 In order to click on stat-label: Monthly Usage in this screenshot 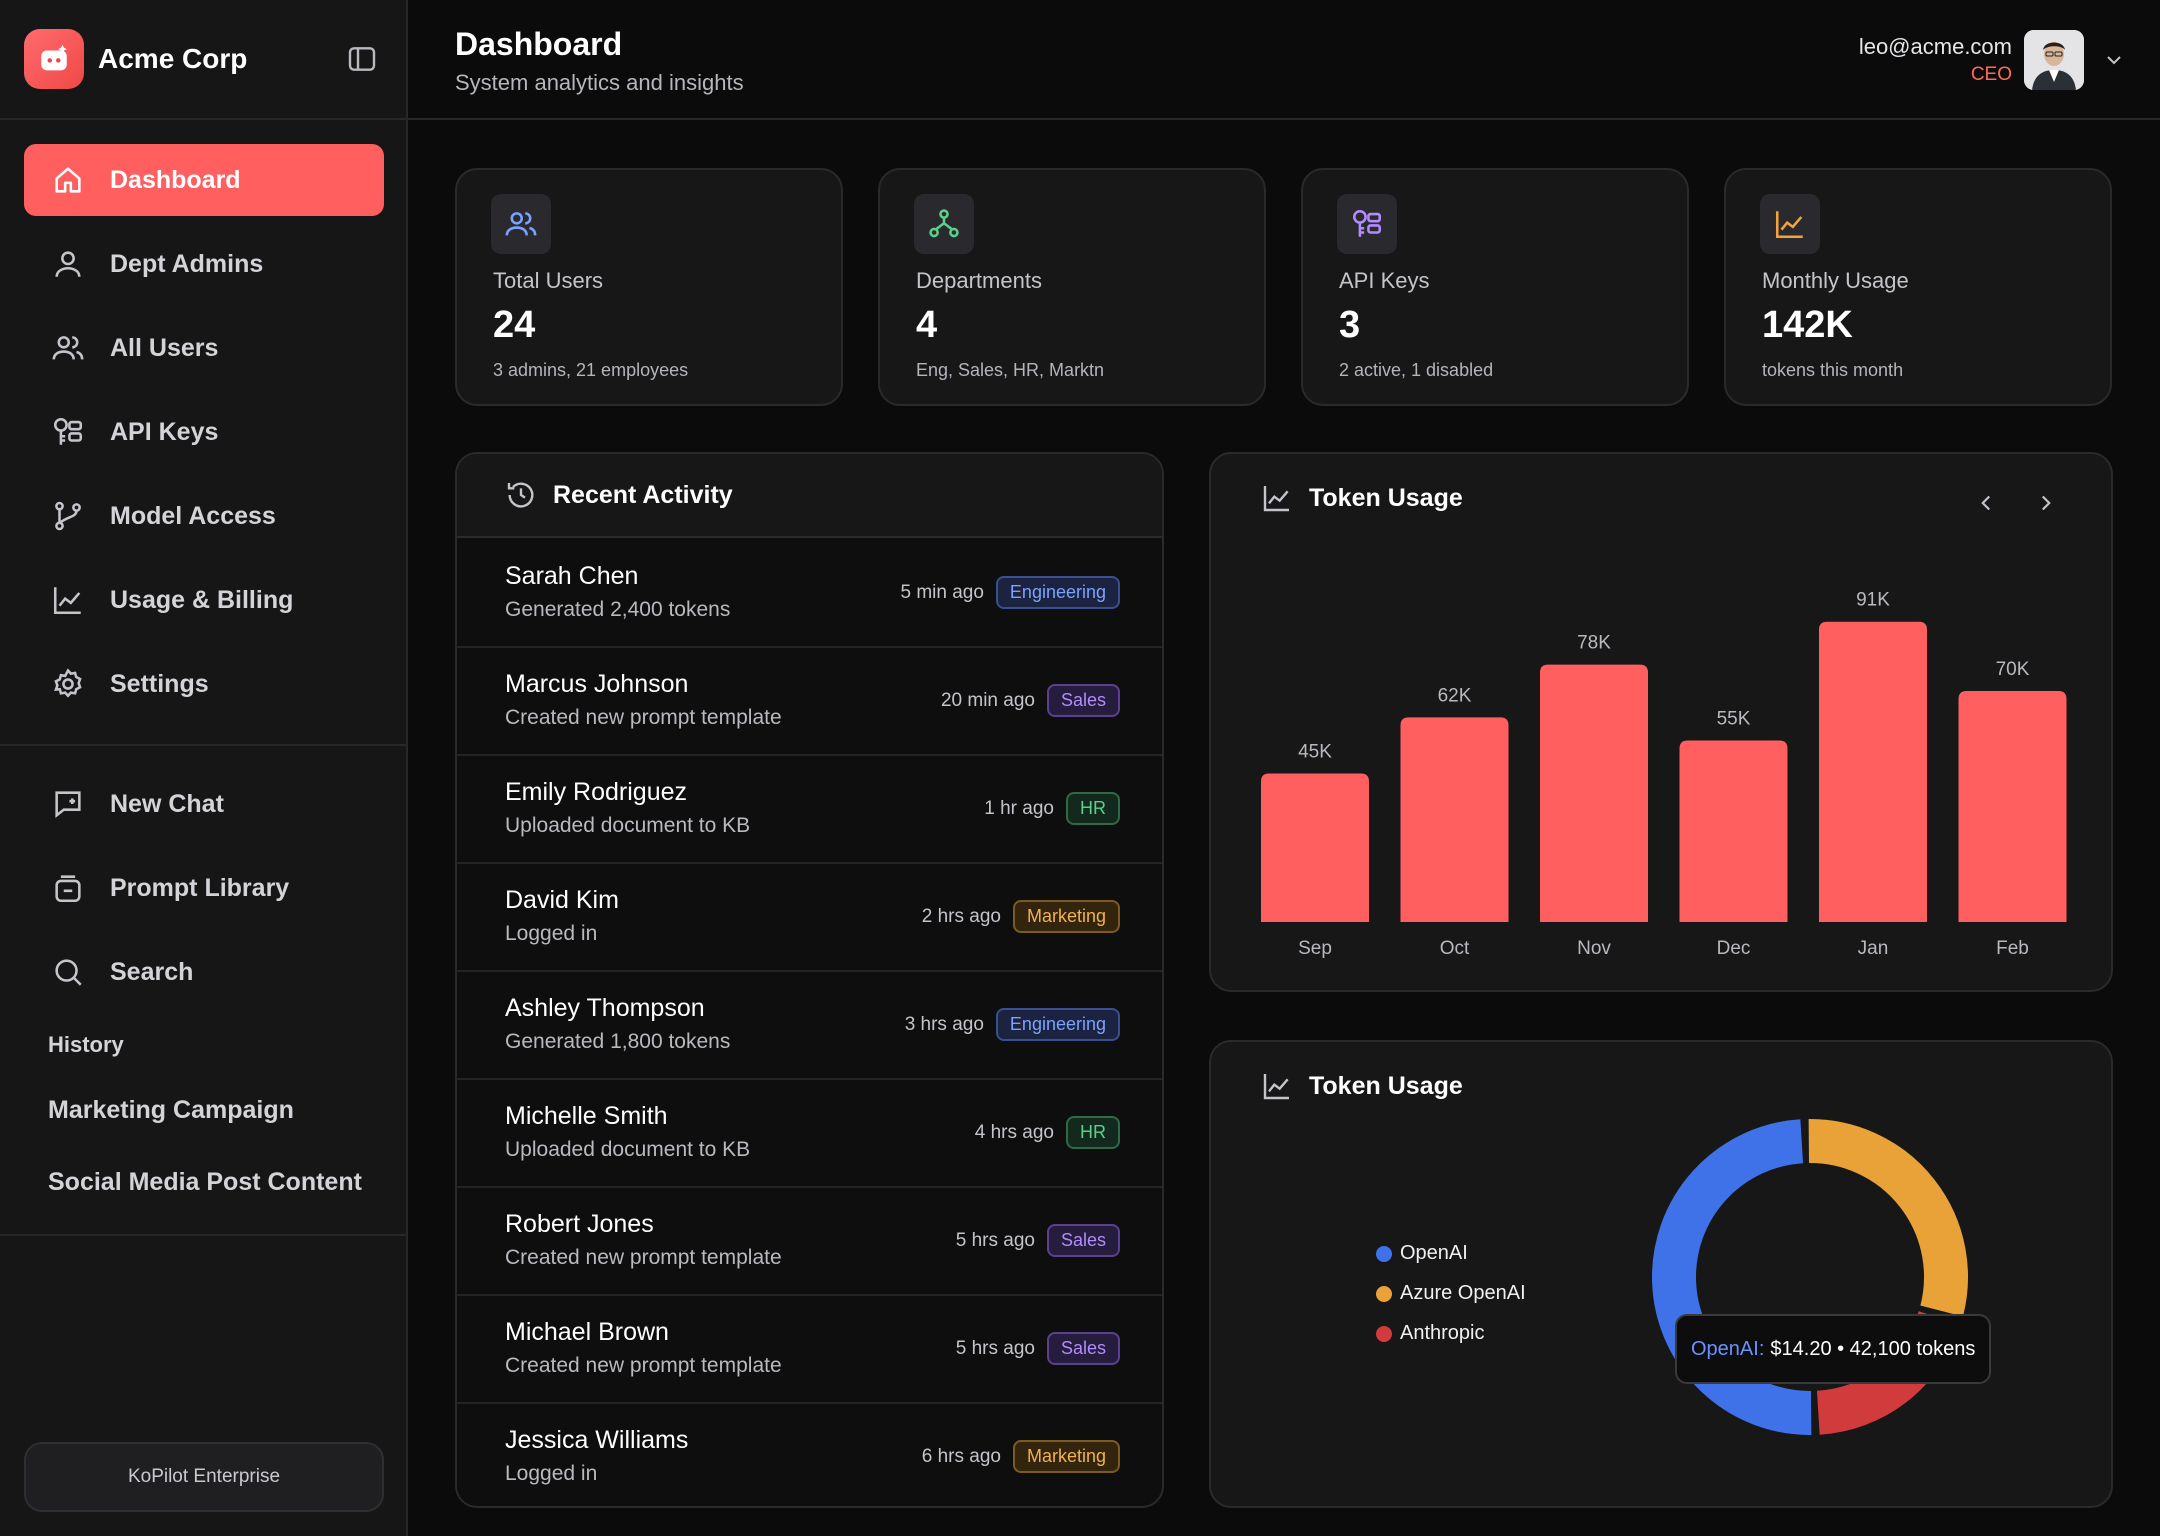, I will do `click(1835, 280)`.